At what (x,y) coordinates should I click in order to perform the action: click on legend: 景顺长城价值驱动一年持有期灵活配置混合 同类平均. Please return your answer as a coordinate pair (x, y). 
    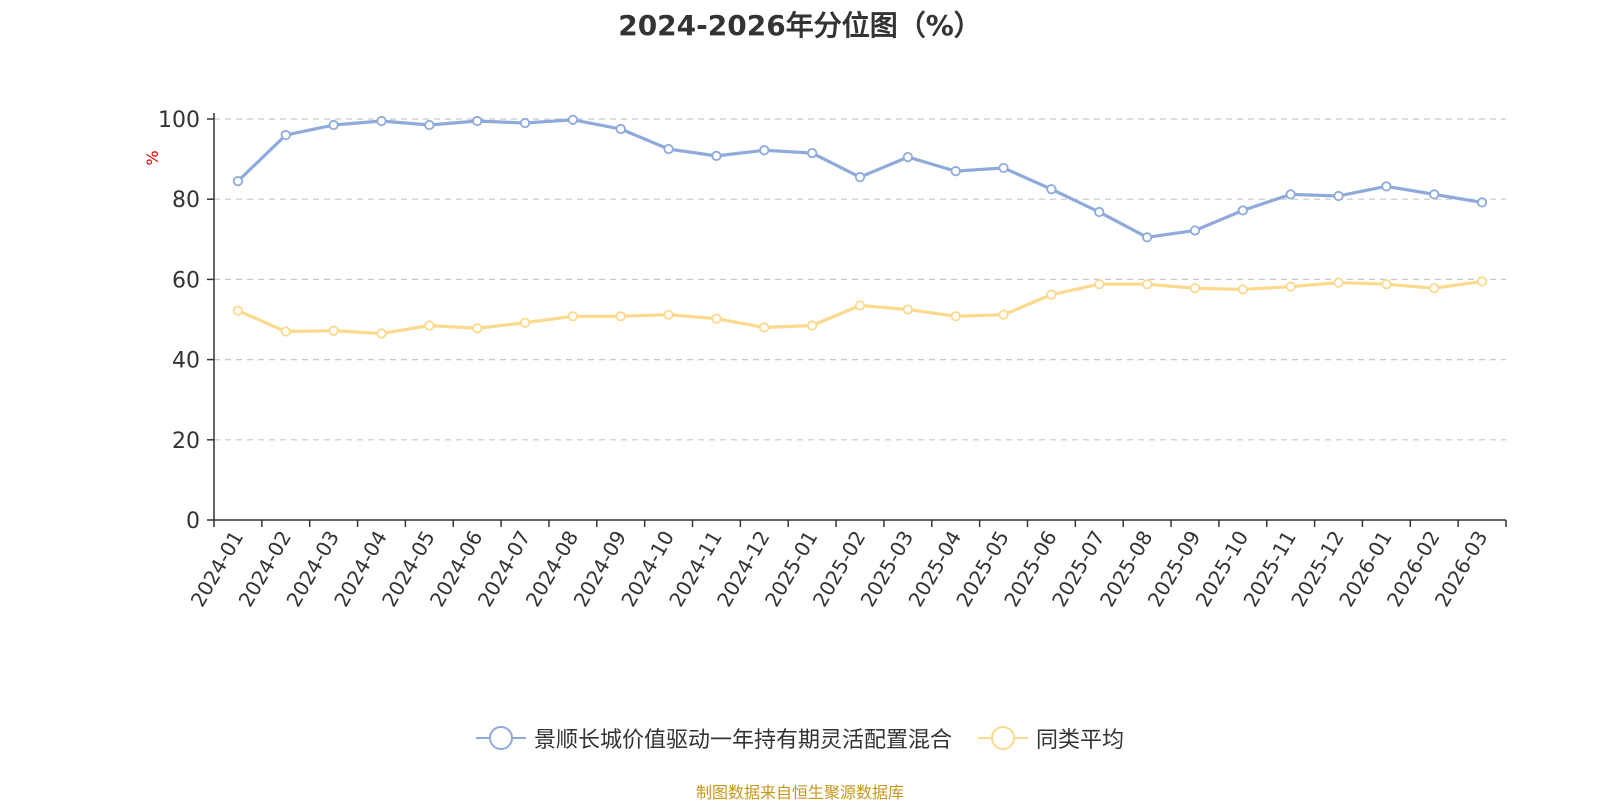
    Looking at the image, I should click on (800, 738).